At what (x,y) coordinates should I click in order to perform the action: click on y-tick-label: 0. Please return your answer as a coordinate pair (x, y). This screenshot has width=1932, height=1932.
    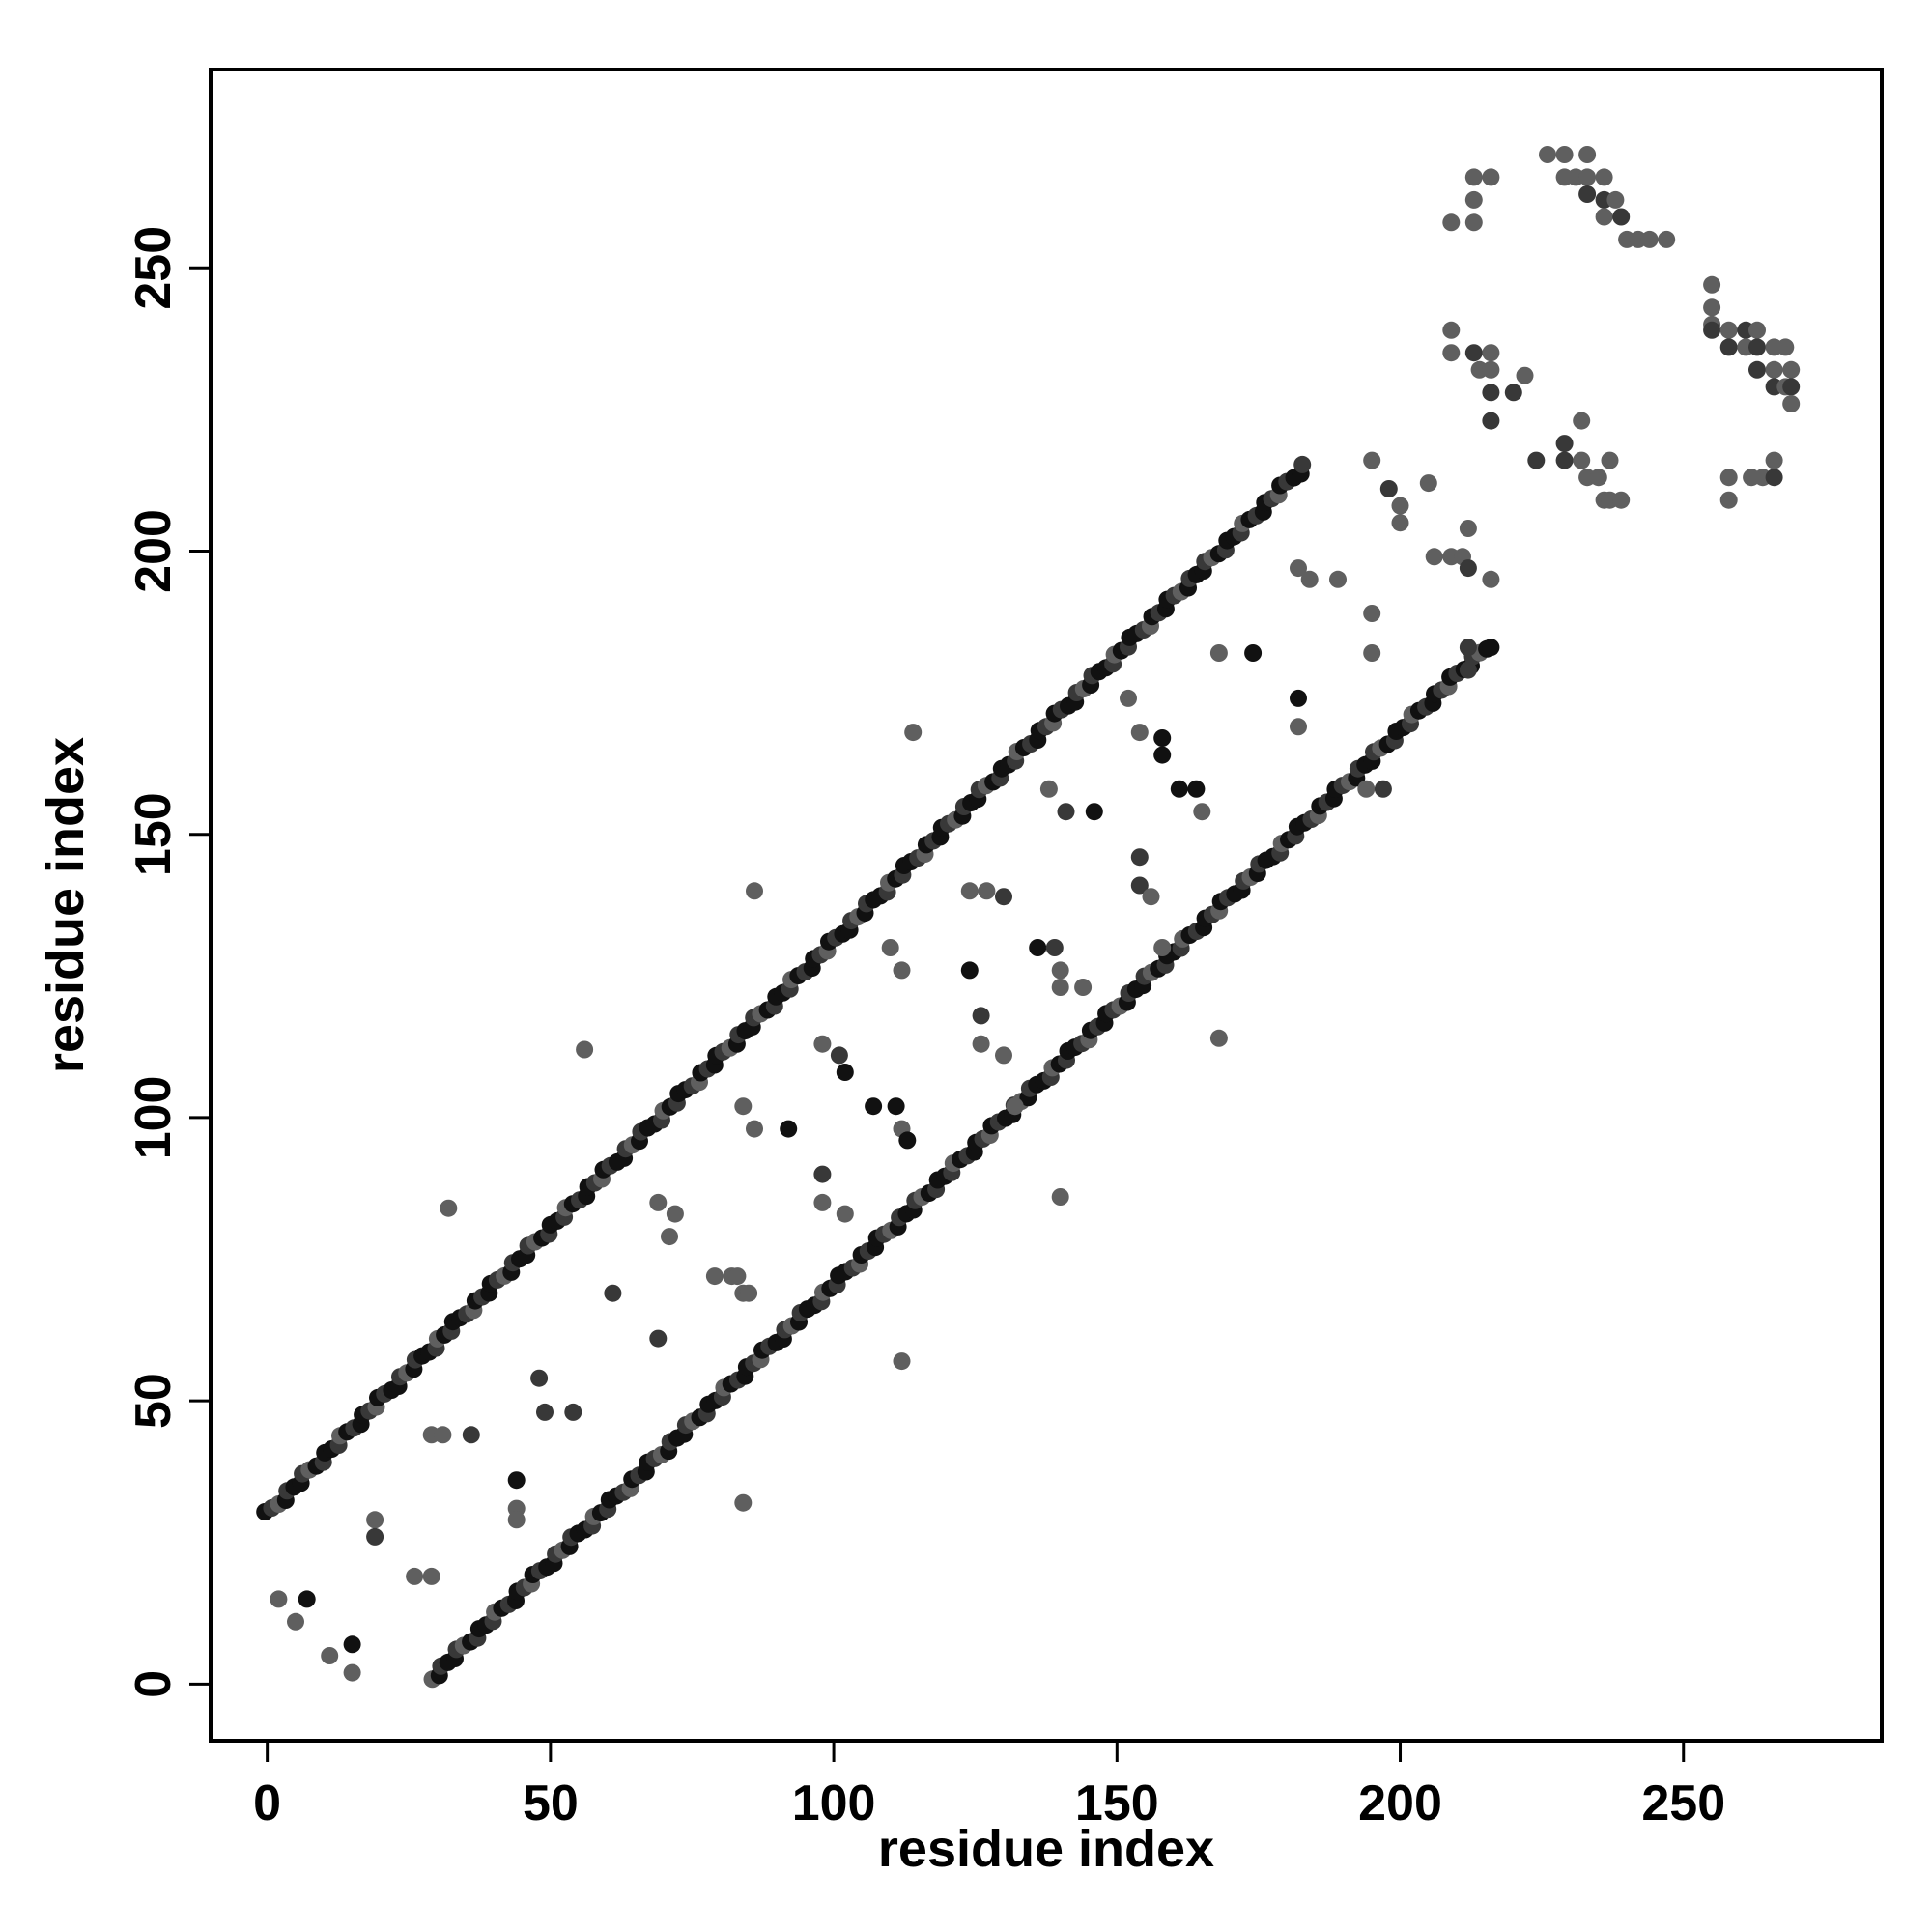
    Looking at the image, I should click on (154, 1684).